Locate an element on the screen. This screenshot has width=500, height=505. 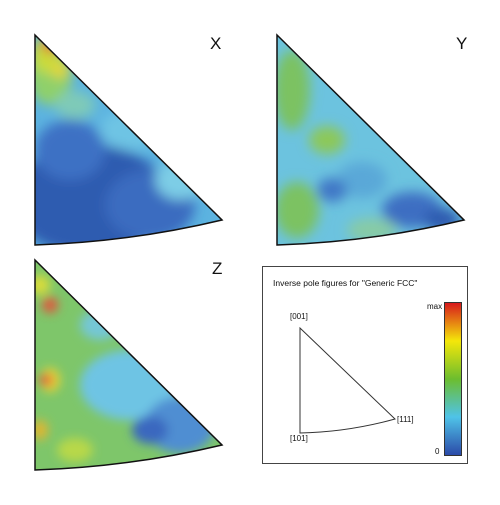
legend-title: Inverse pole figures for "Generic FCC" is located at coordinates (345, 283).